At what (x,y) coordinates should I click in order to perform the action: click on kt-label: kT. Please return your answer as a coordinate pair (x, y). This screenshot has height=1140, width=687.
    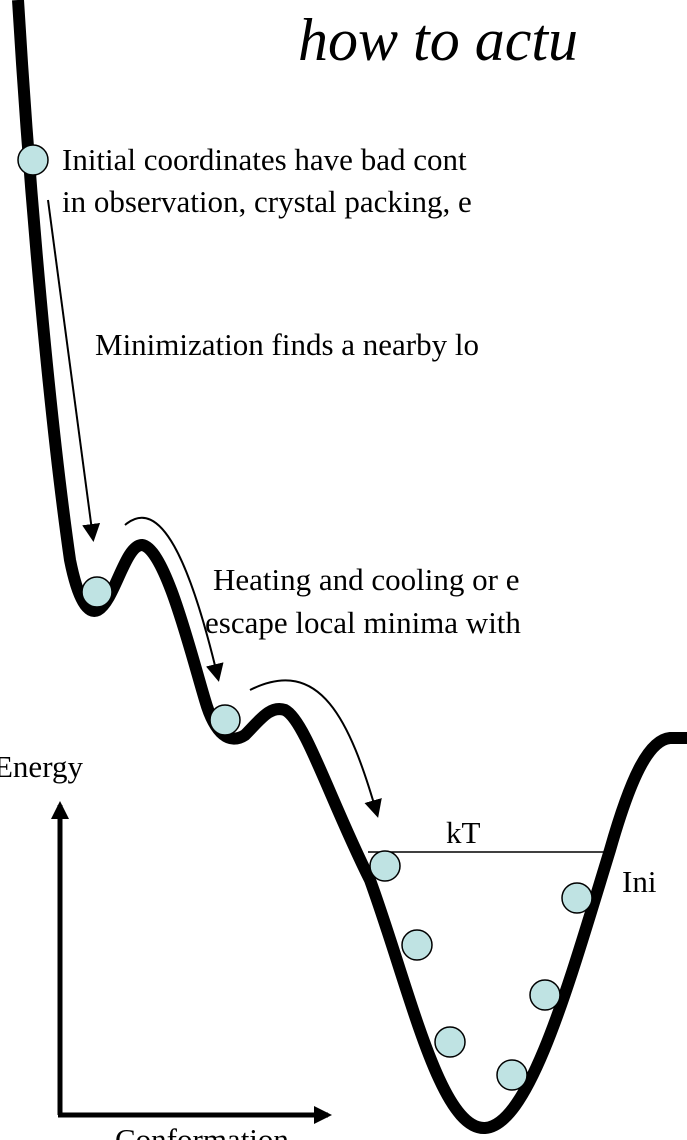
    Looking at the image, I should click on (463, 832).